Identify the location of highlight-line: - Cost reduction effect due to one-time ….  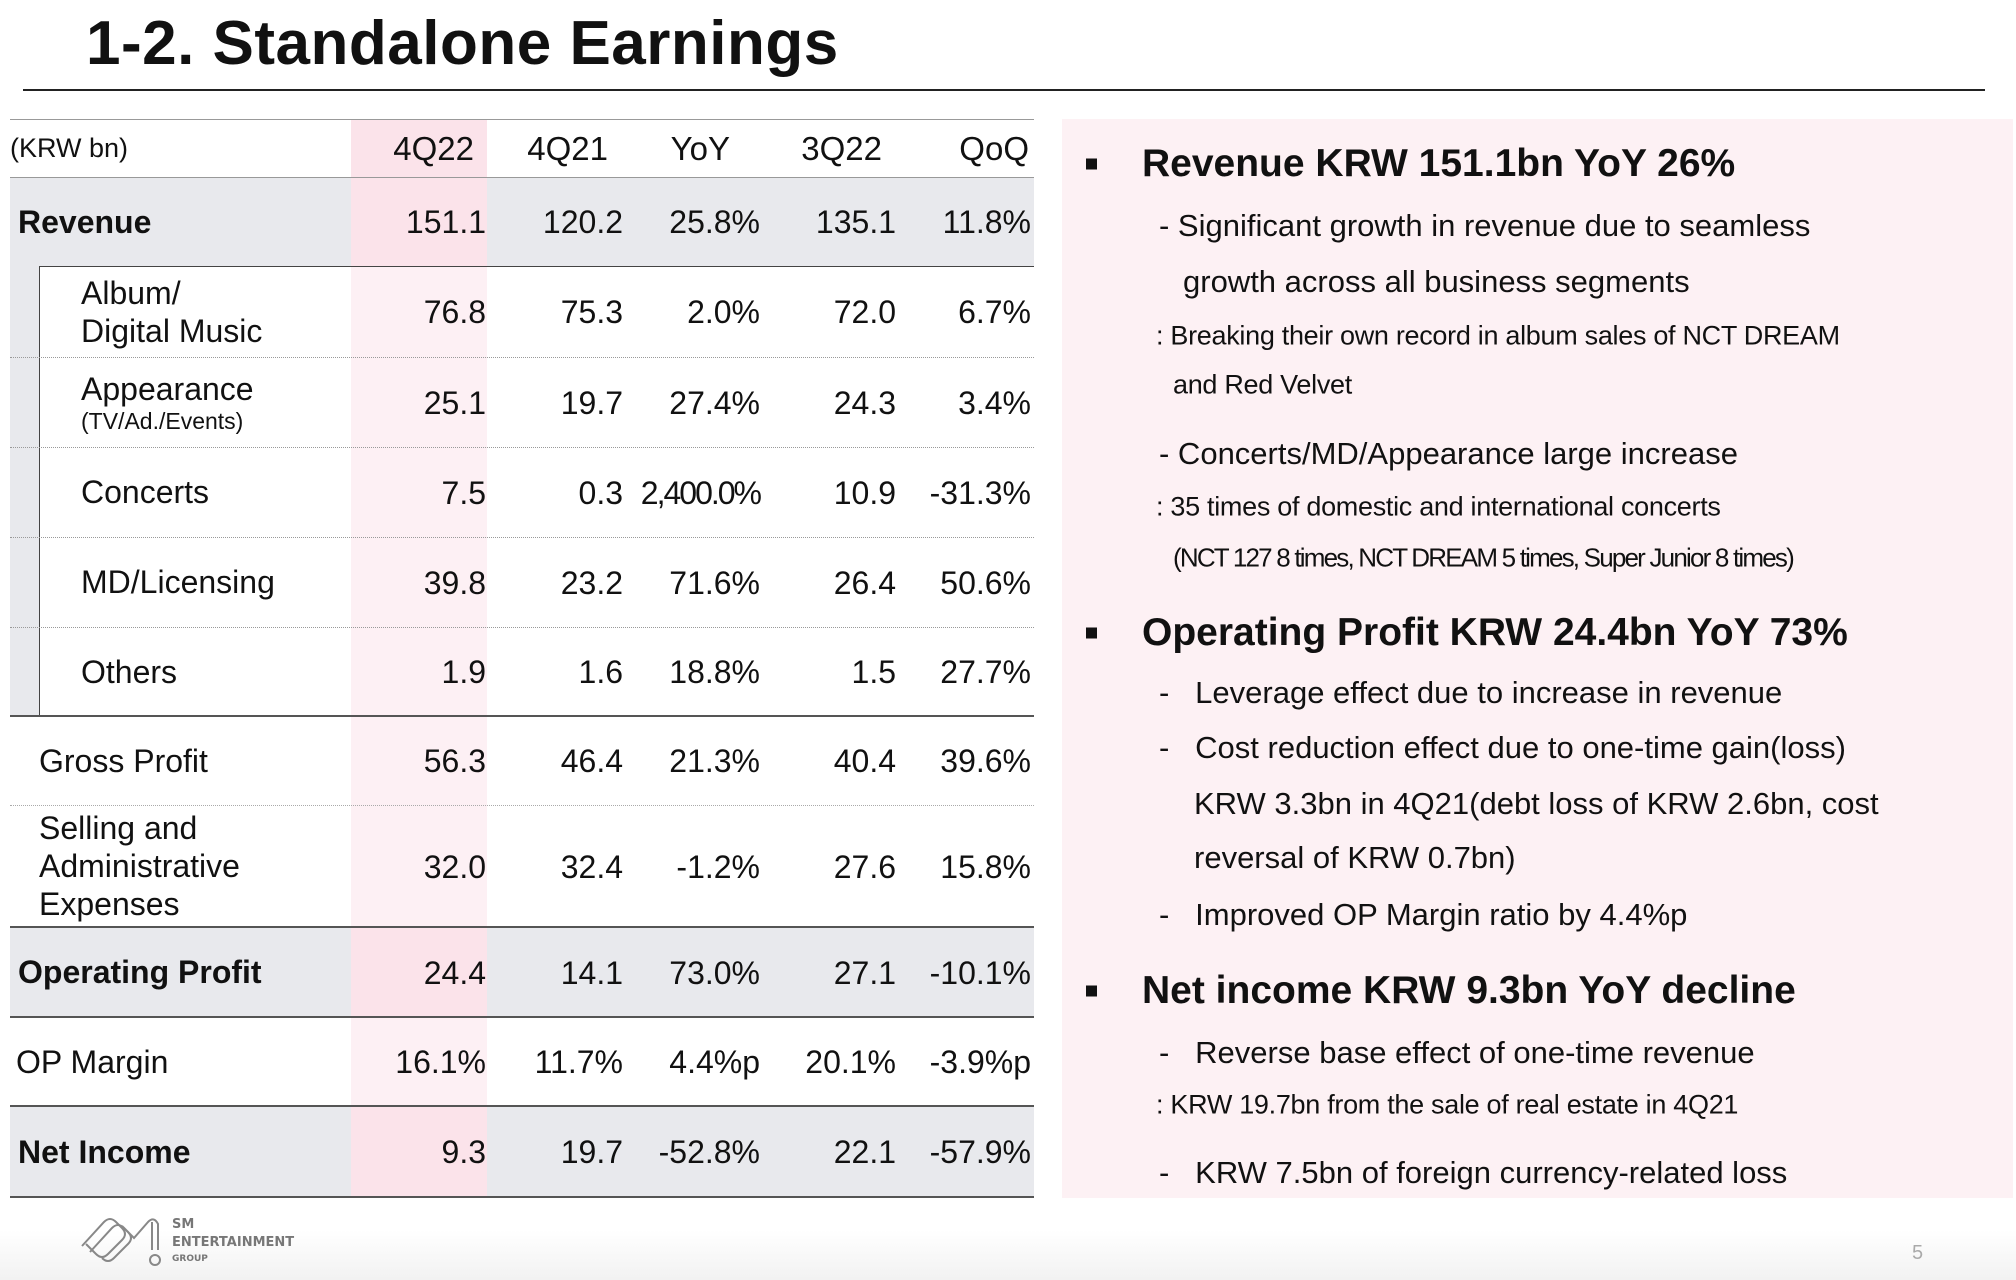
(1502, 747).